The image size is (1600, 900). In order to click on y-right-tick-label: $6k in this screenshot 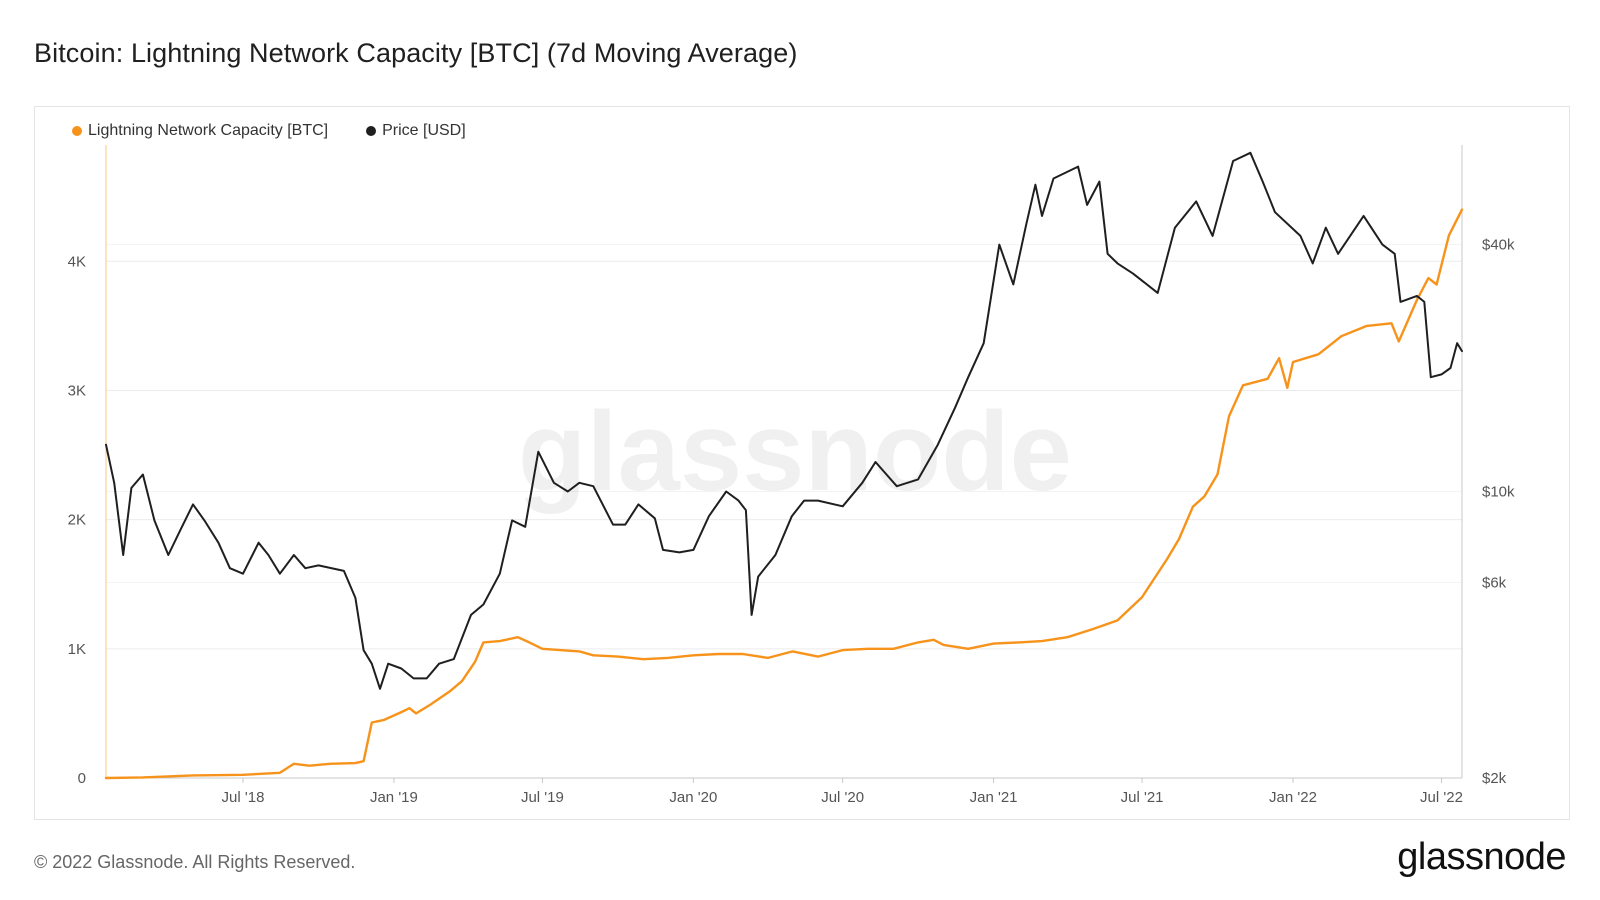, I will do `click(1494, 582)`.